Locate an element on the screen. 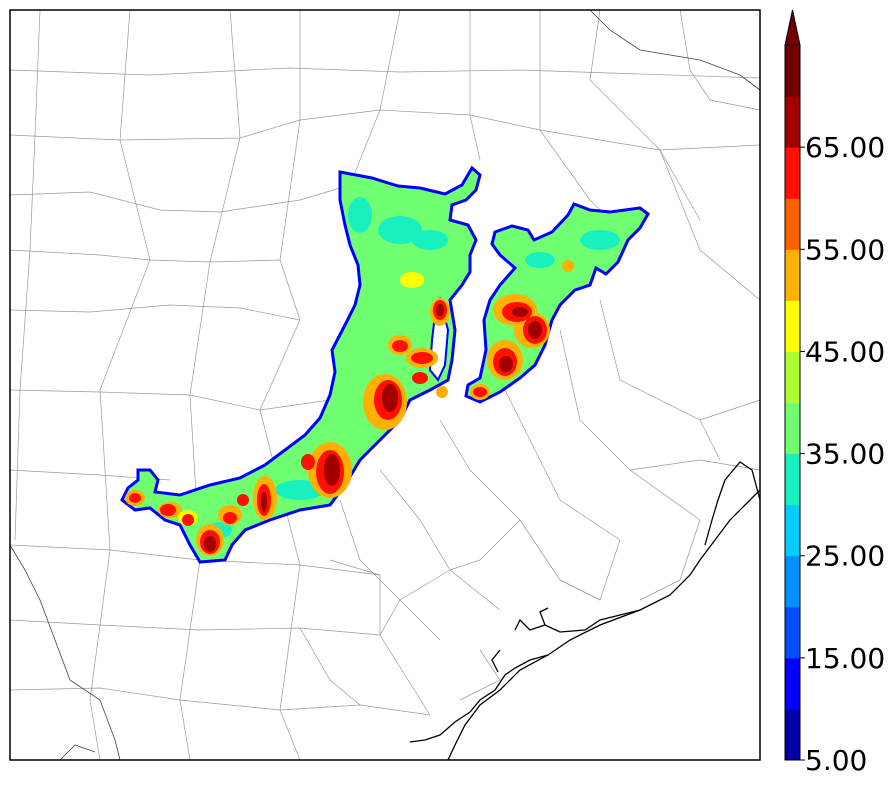 The image size is (894, 785). colorbar-label: 35.00 is located at coordinates (845, 454).